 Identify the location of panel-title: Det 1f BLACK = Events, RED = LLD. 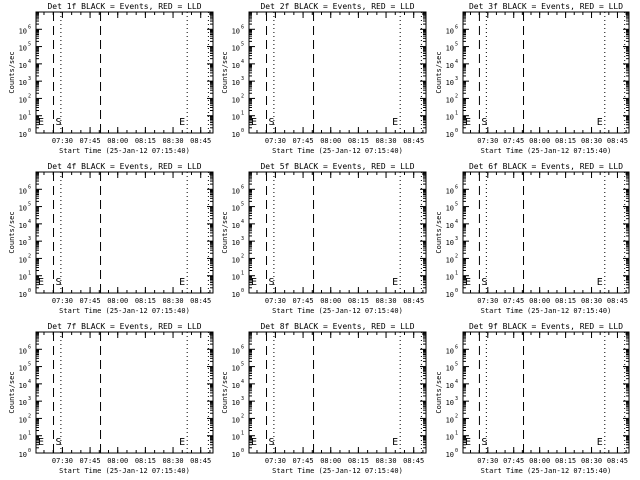
(124, 6).